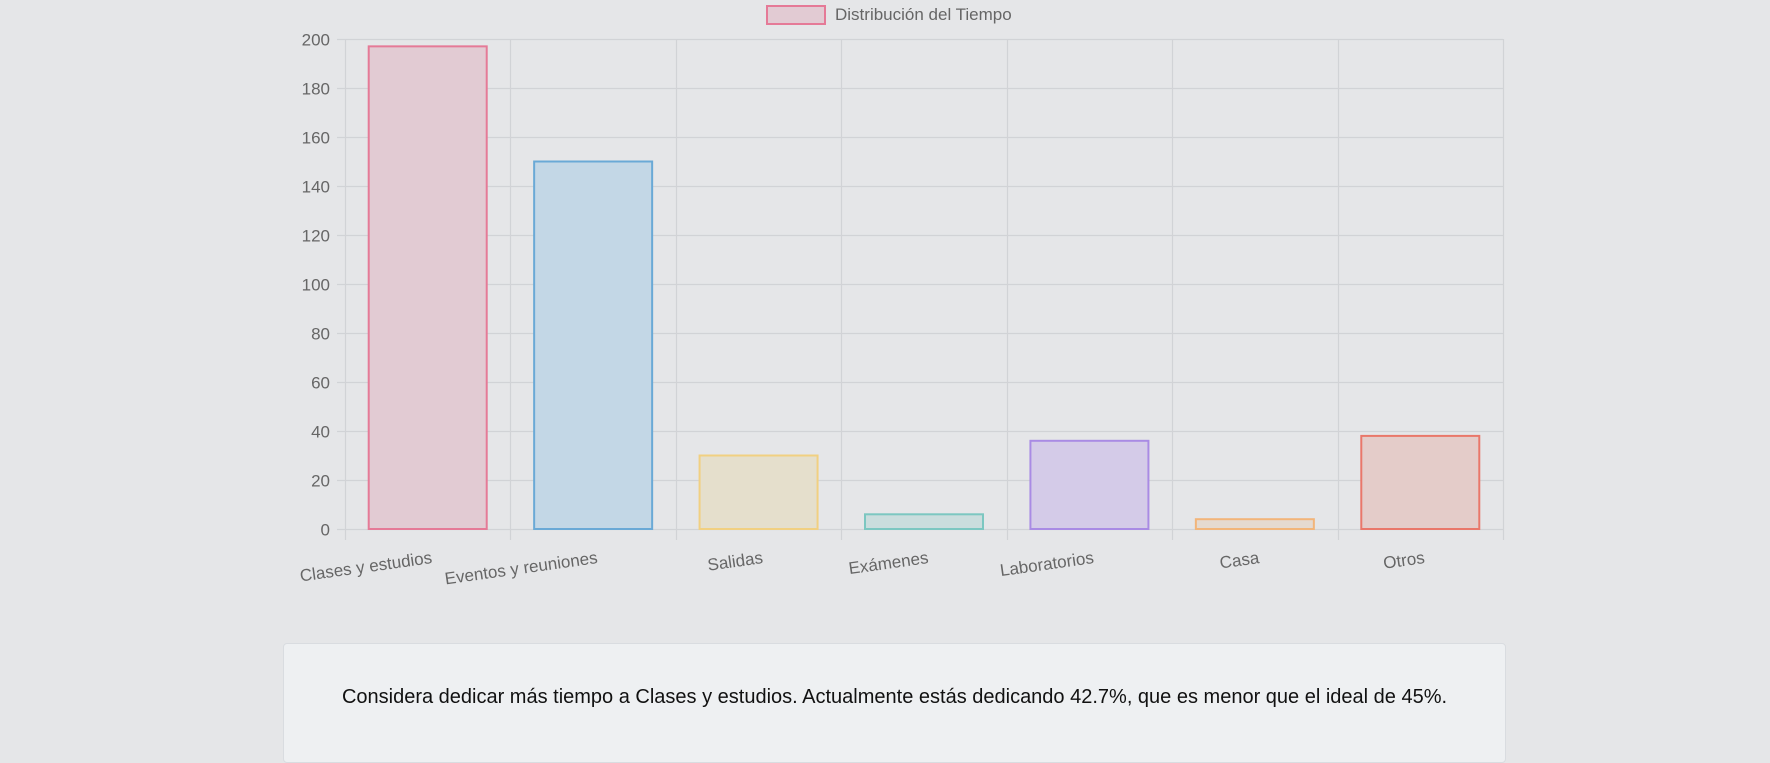 Image resolution: width=1770 pixels, height=763 pixels. I want to click on y-tick-label: 180, so click(316, 89).